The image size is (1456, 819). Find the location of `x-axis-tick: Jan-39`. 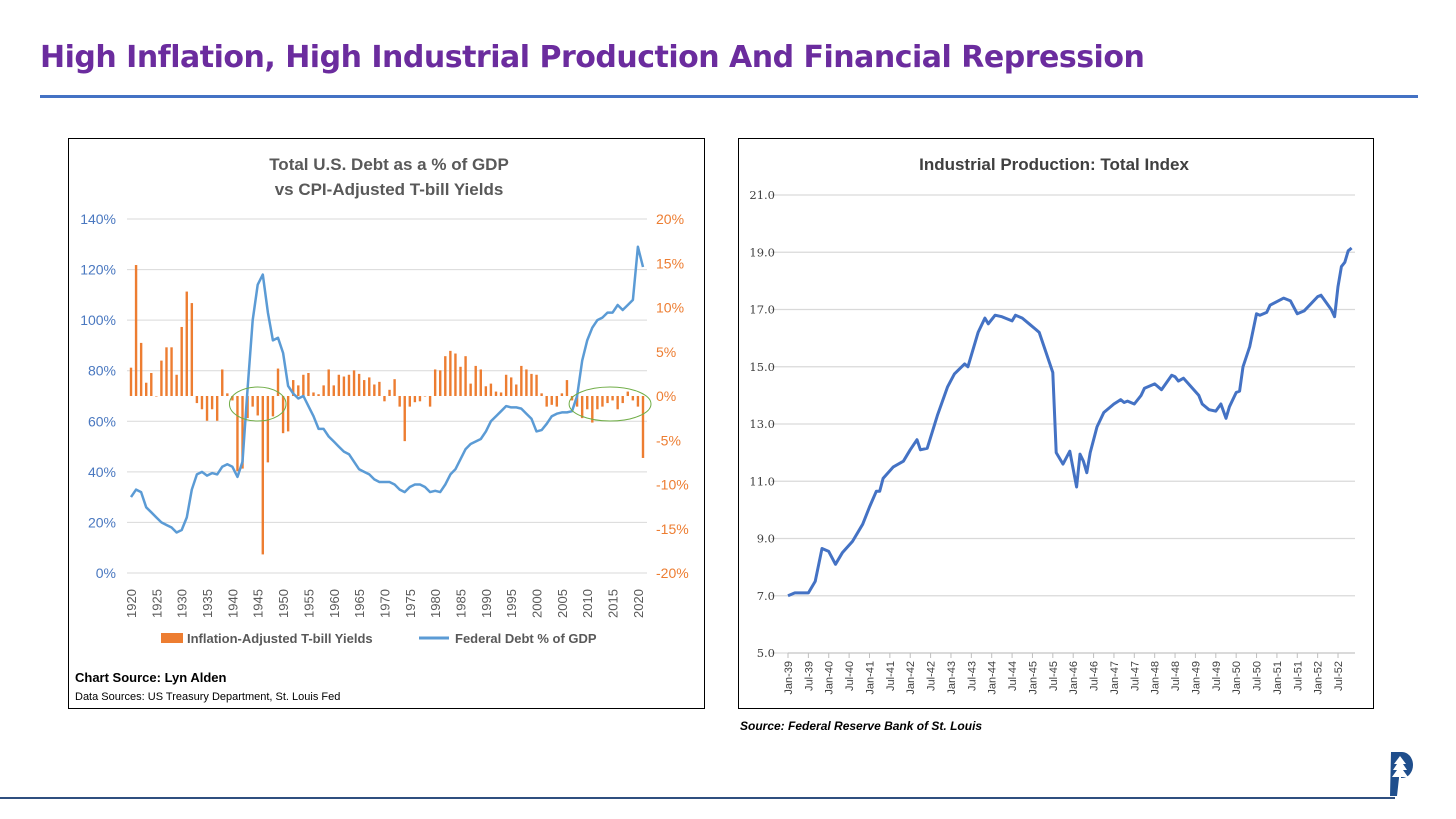

x-axis-tick: Jan-39 is located at coordinates (789, 678).